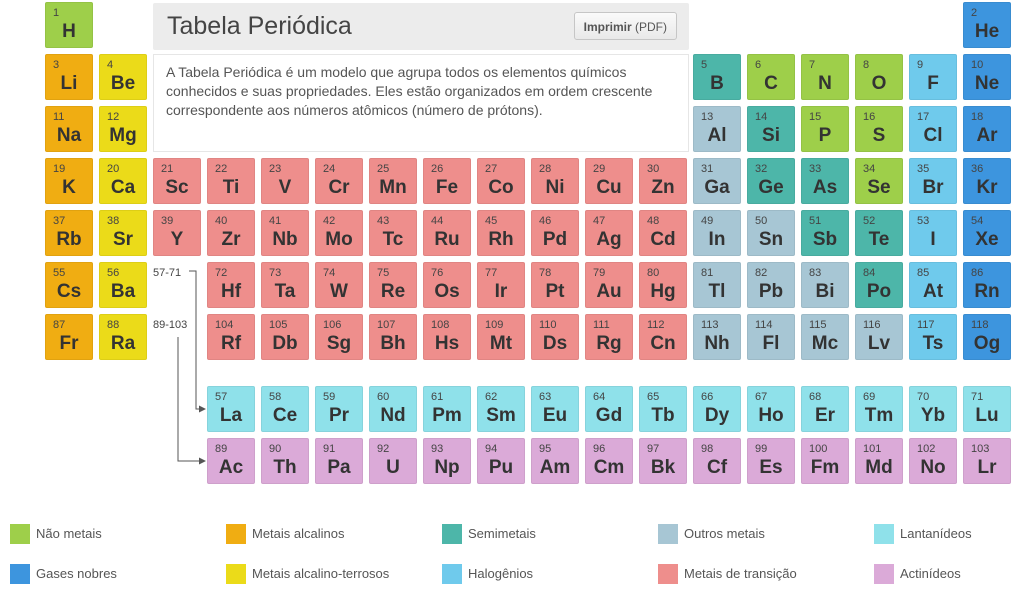 The height and width of the screenshot is (596, 1018). I want to click on element-Na: 11 Na, so click(69, 129).